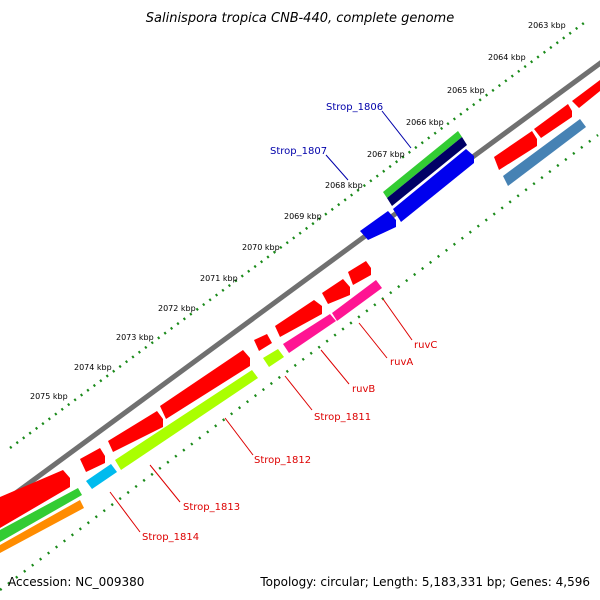  Describe the element at coordinates (177, 308) in the screenshot. I see `tick-label: 2072 kbp` at that location.